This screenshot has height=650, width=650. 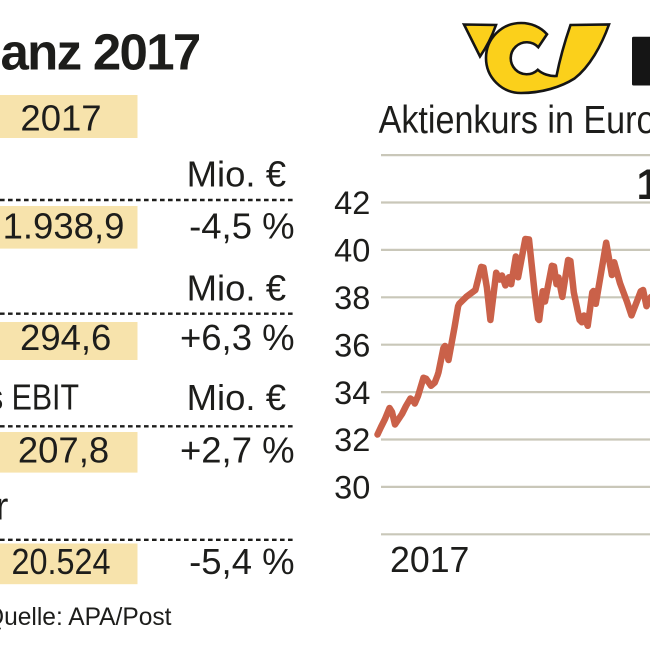 What do you see at coordinates (352, 345) in the screenshot?
I see `svg-text: 36` at bounding box center [352, 345].